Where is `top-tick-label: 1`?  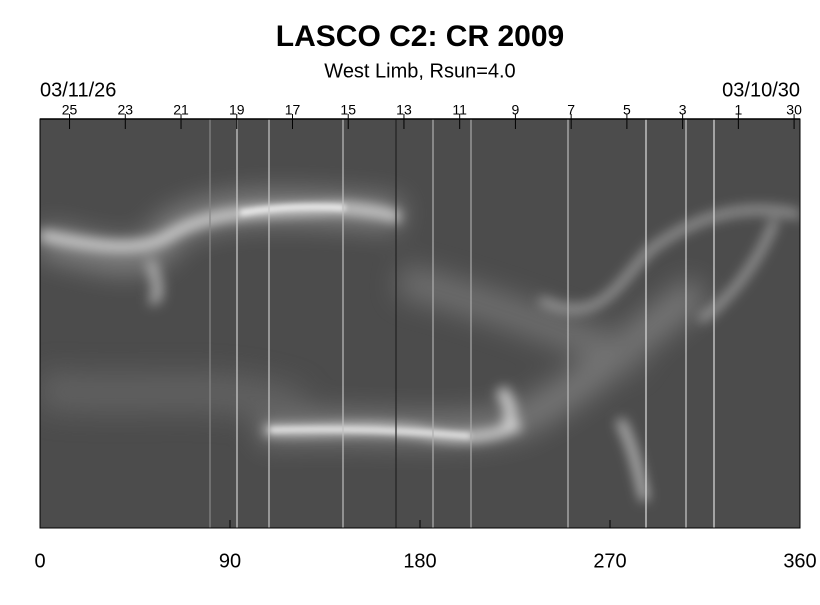
top-tick-label: 1 is located at coordinates (738, 110).